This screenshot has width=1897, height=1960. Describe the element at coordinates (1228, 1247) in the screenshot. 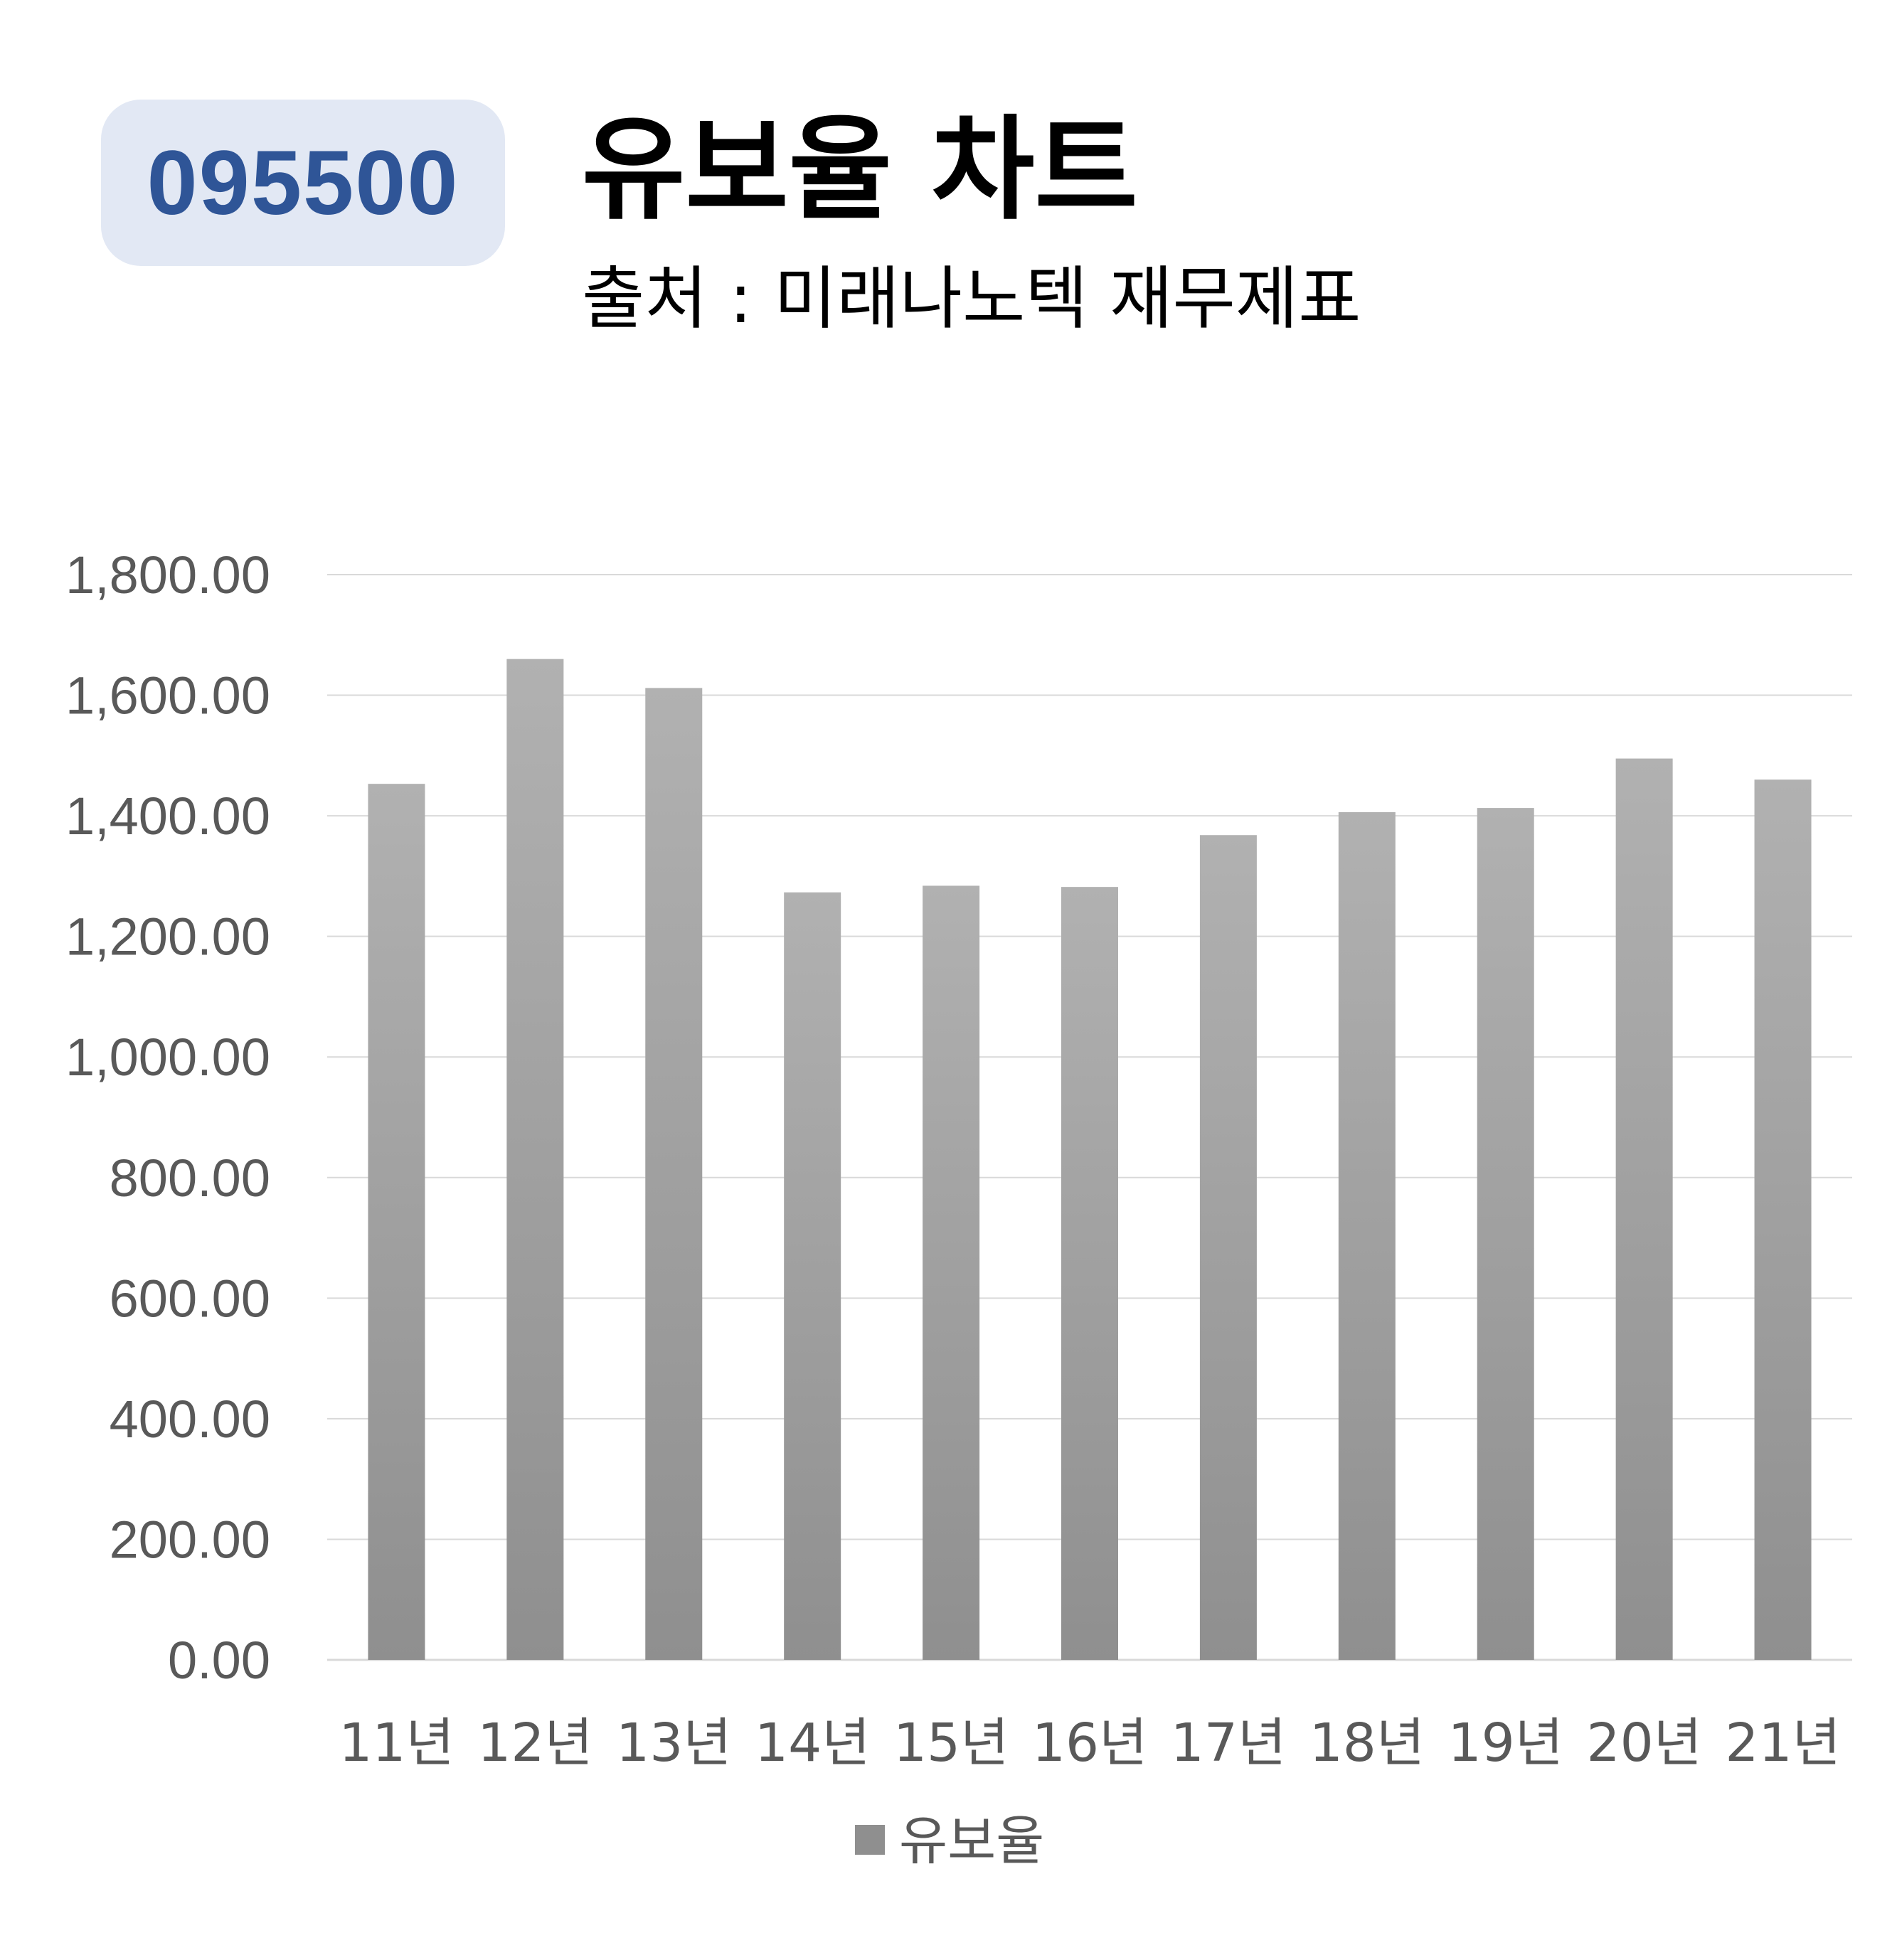

I see `bar-17년` at that location.